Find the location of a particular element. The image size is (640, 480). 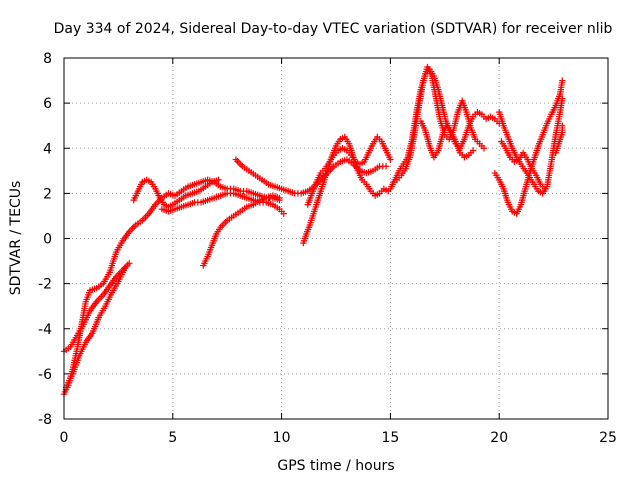

y-tick-label: 6 is located at coordinates (47, 104).